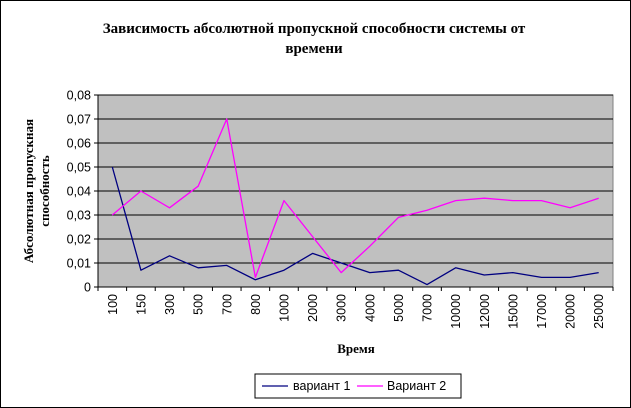 The width and height of the screenshot is (631, 408). Describe the element at coordinates (199, 304) in the screenshot. I see `x-tick-label: 500` at that location.